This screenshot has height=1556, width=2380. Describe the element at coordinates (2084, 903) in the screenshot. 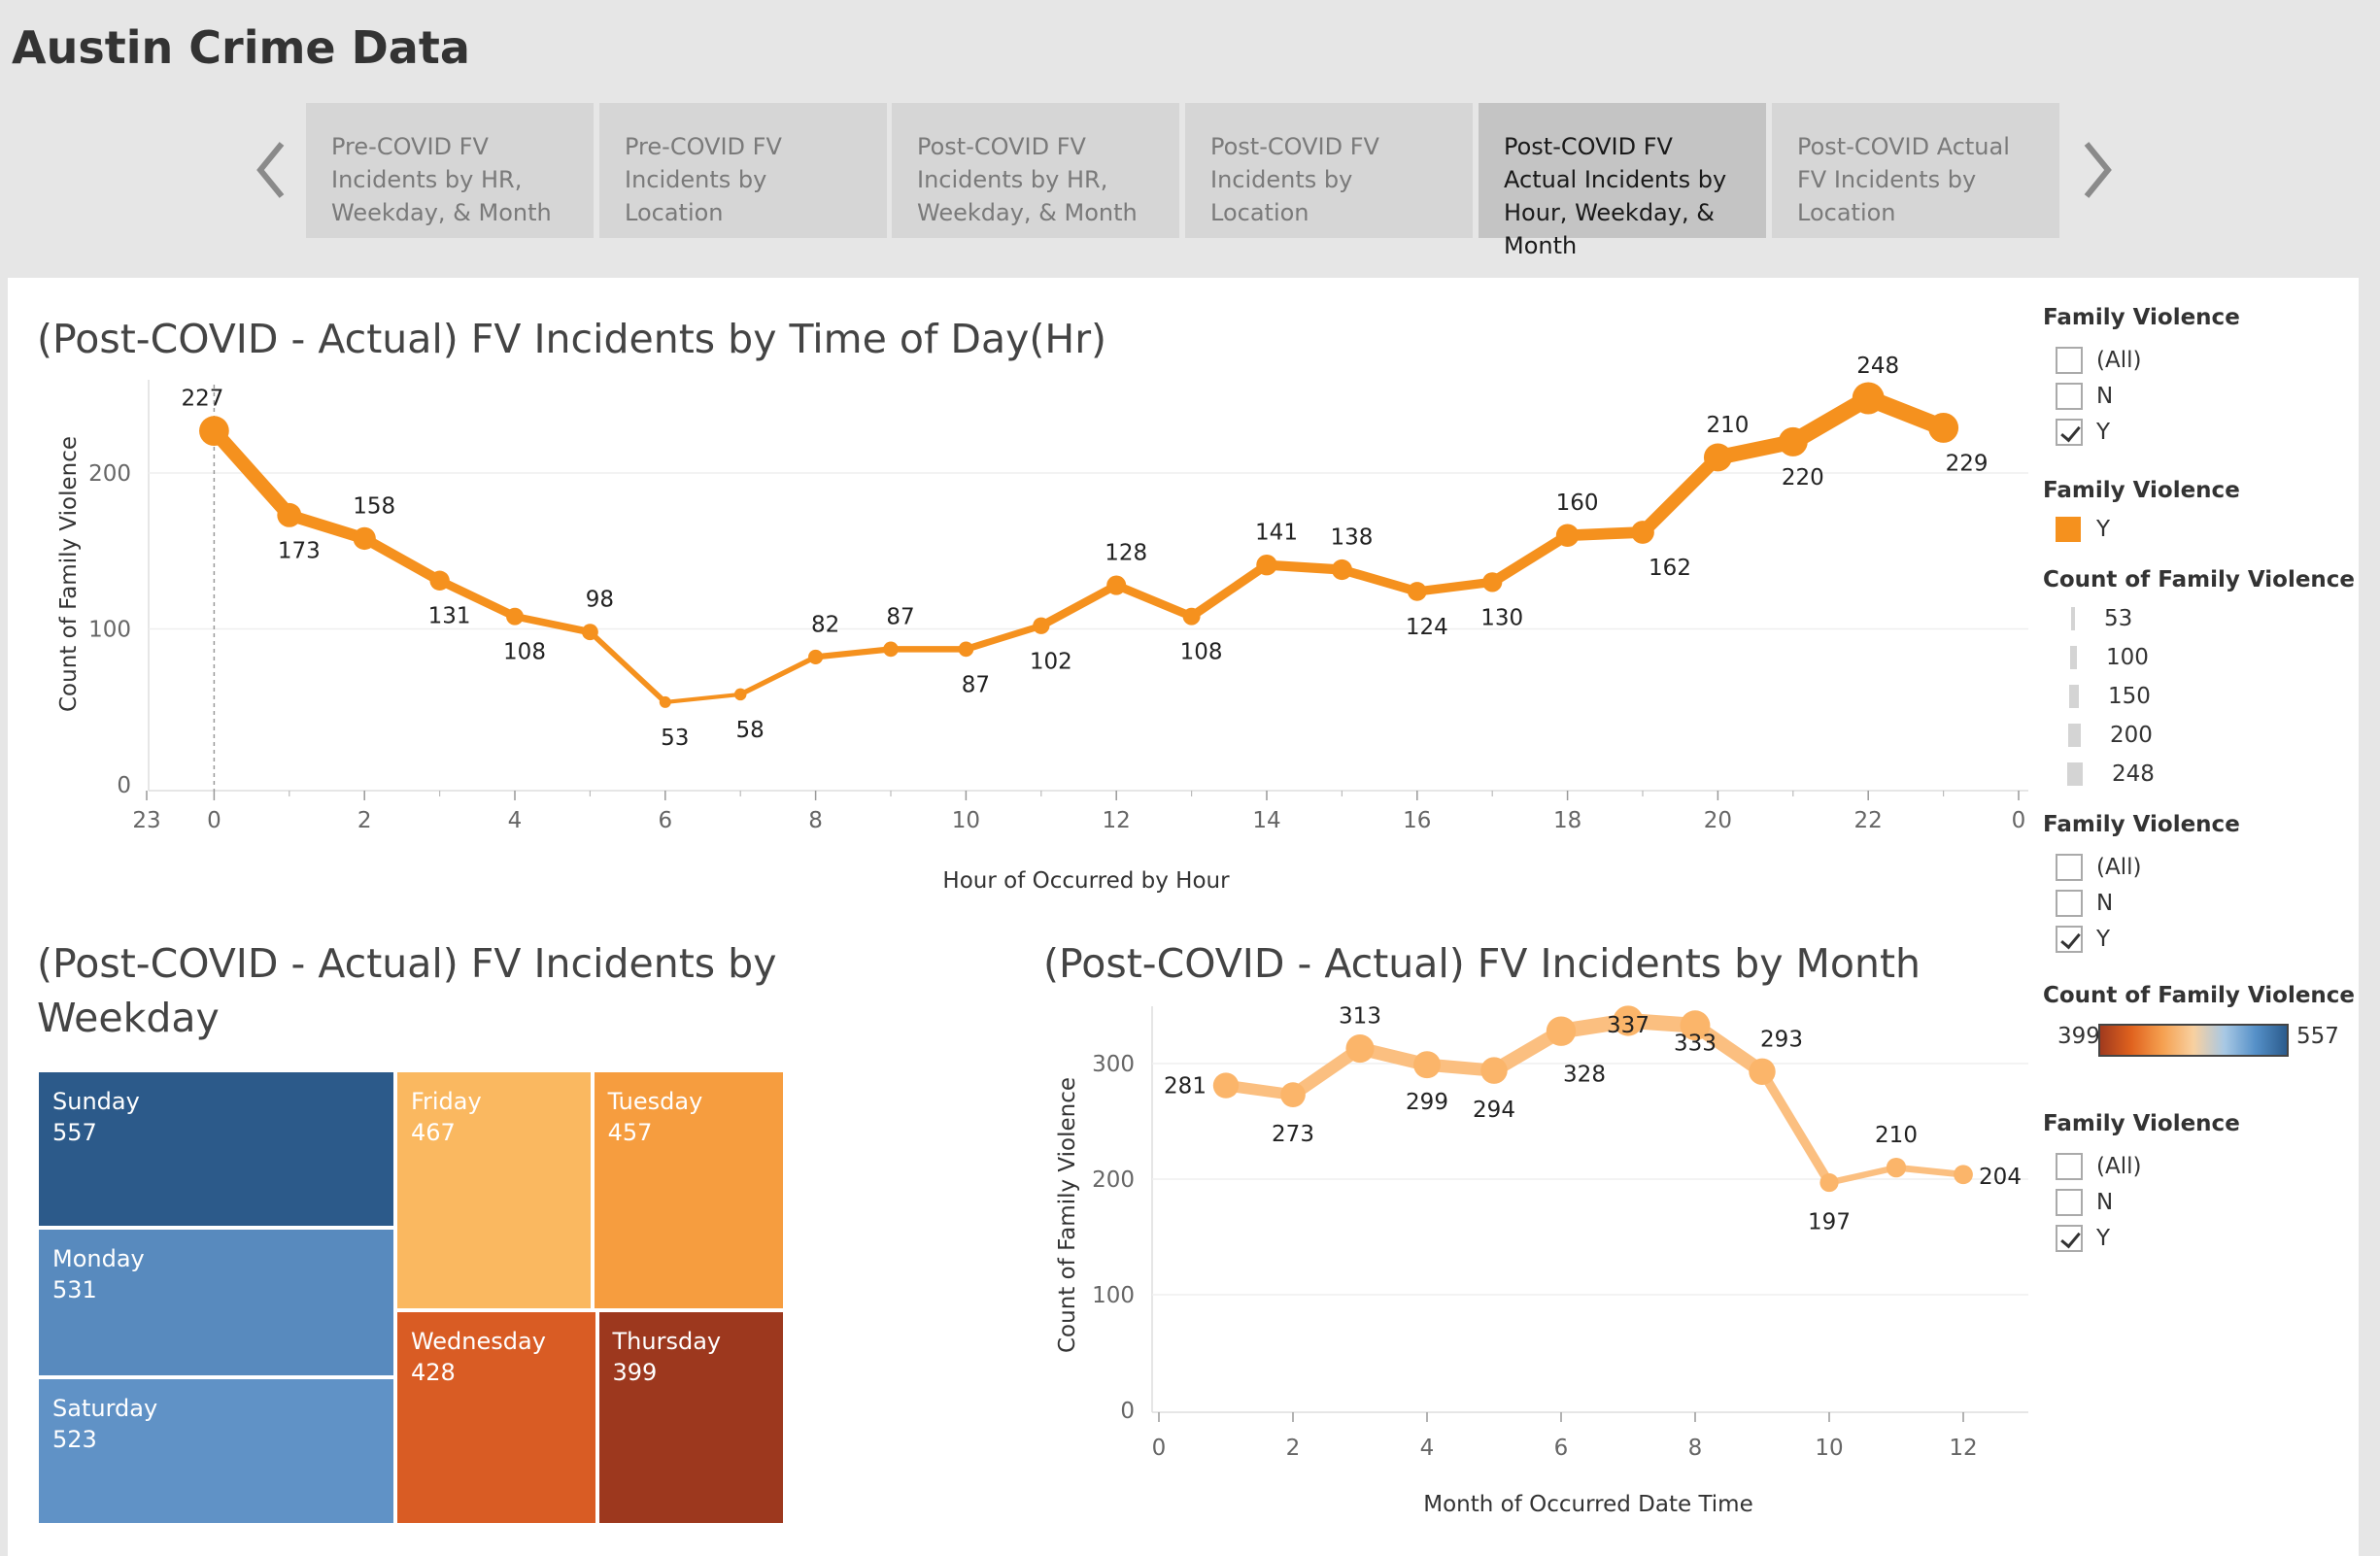

I see `filter2-option-n: N` at that location.